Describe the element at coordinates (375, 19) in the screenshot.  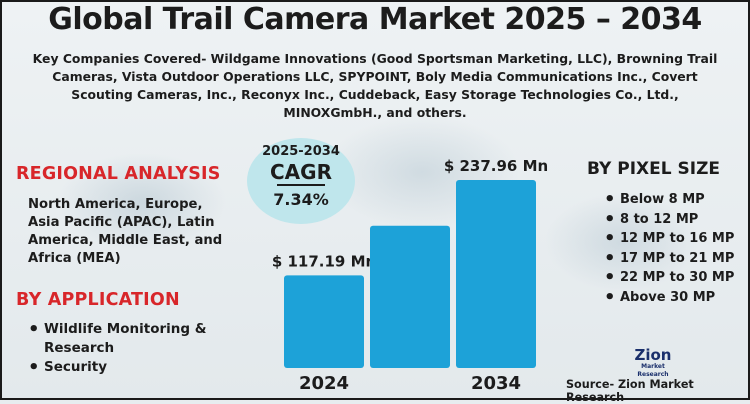
I see `page-title: Global Trail Camera Market 2025 – 2034` at that location.